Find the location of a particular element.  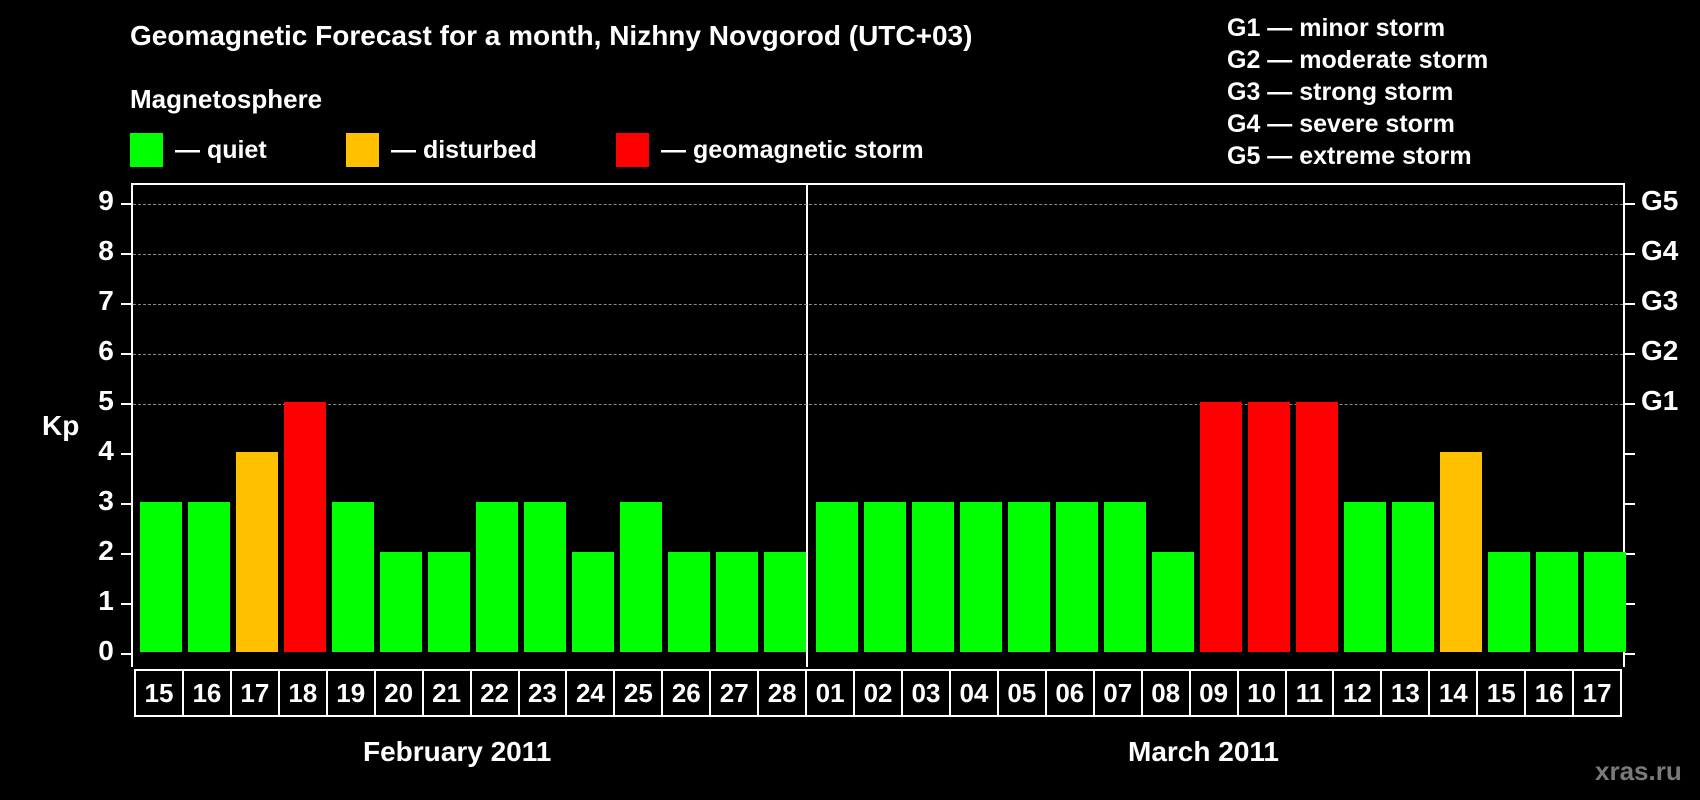

g-scale-g5: G5 — extreme storm is located at coordinates (1349, 156).